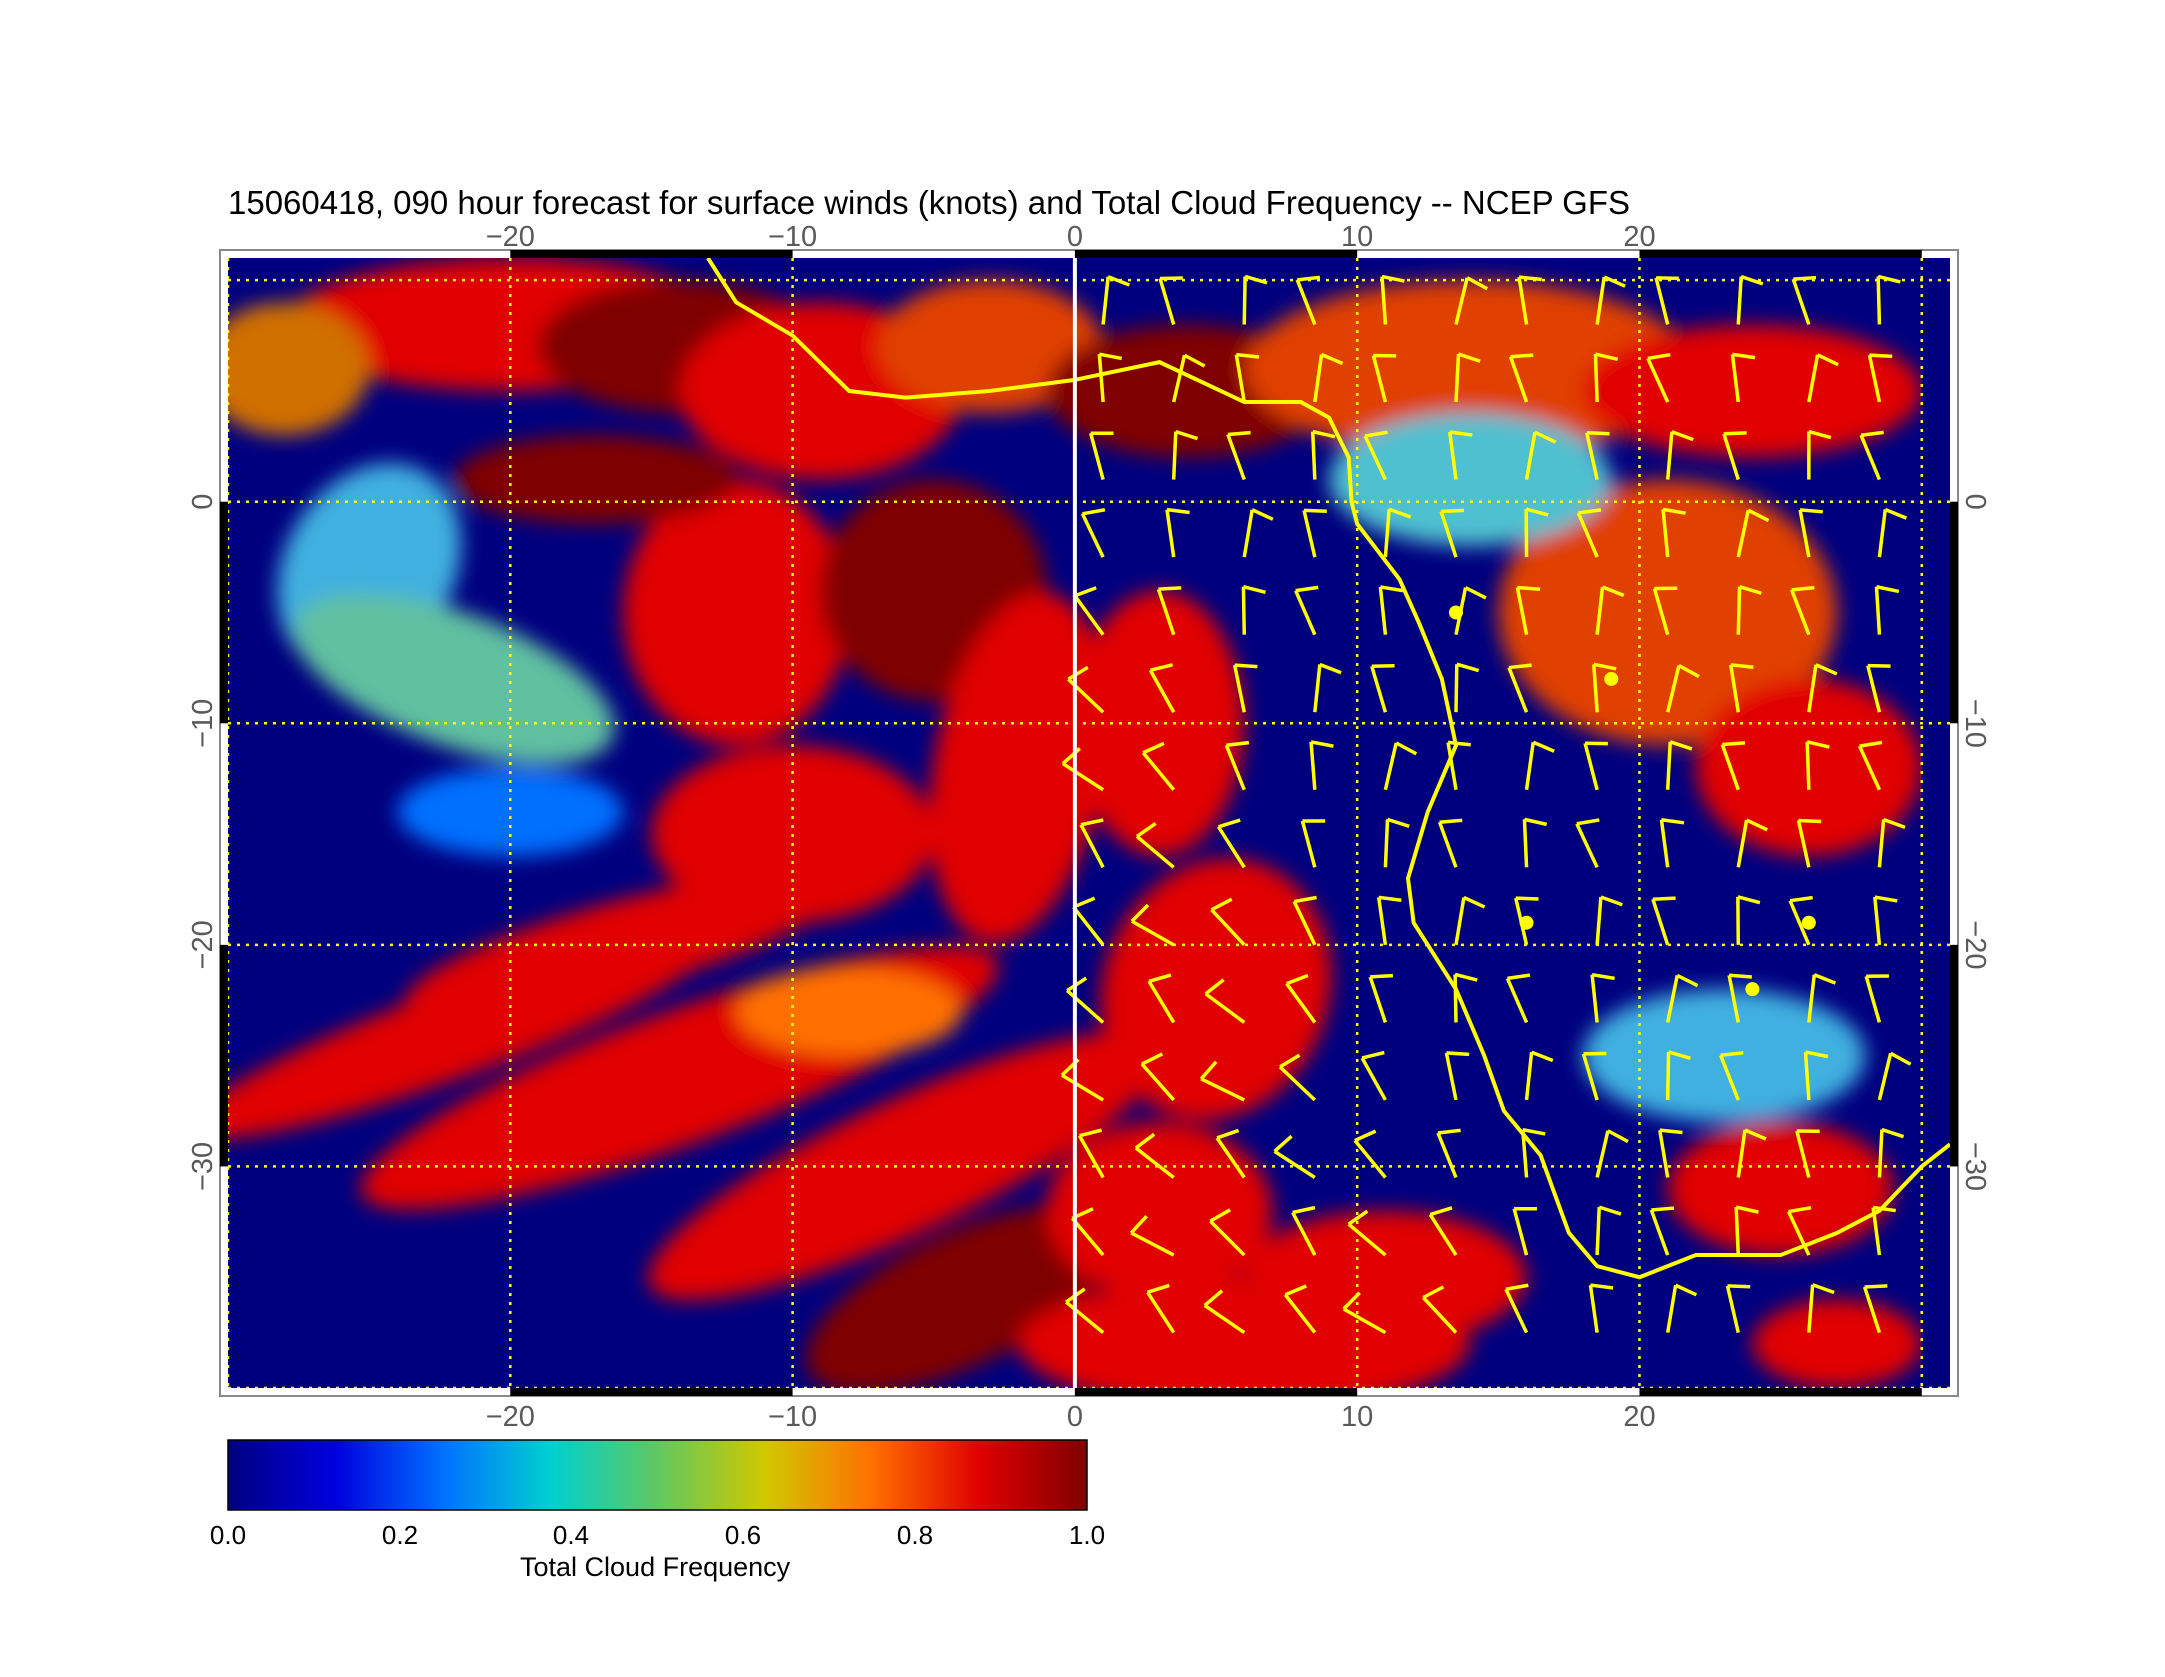 This screenshot has width=2165, height=1677. I want to click on lat-tick-left: −10, so click(203, 723).